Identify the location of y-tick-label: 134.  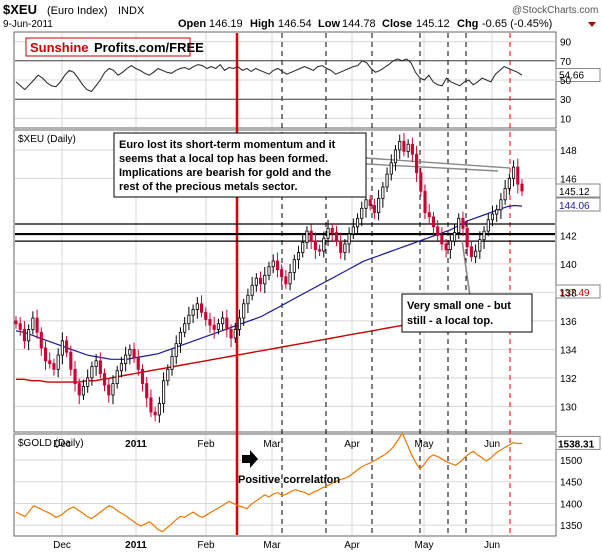
(568, 350).